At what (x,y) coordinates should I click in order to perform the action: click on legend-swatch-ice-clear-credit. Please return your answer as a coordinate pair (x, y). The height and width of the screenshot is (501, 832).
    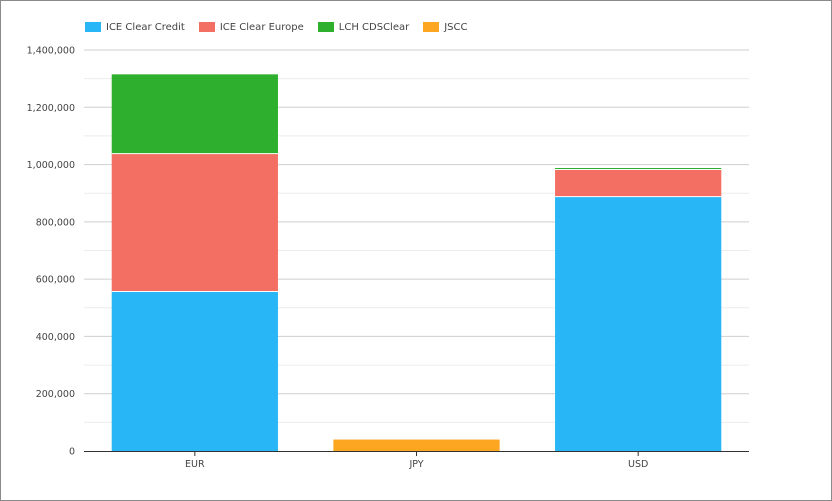
    Looking at the image, I should click on (93, 27).